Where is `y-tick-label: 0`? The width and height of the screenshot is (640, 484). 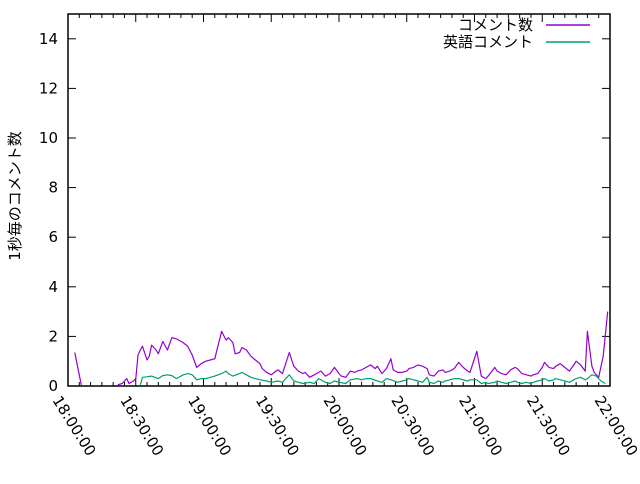 y-tick-label: 0 is located at coordinates (53, 386).